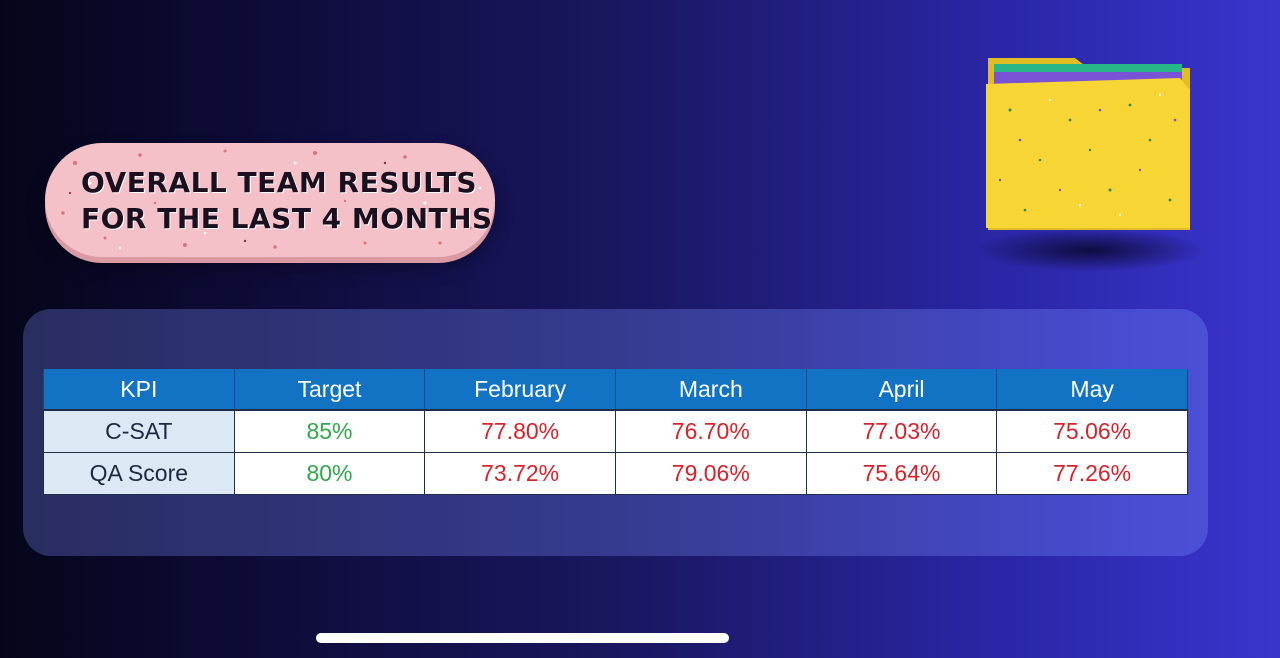 This screenshot has width=1280, height=658. I want to click on header-kpi: KPI, so click(139, 389).